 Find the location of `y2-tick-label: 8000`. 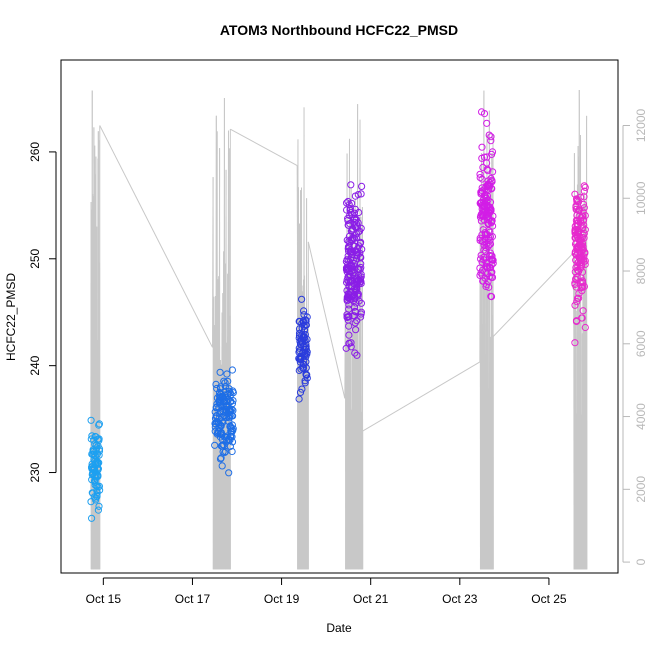

y2-tick-label: 8000 is located at coordinates (641, 270).